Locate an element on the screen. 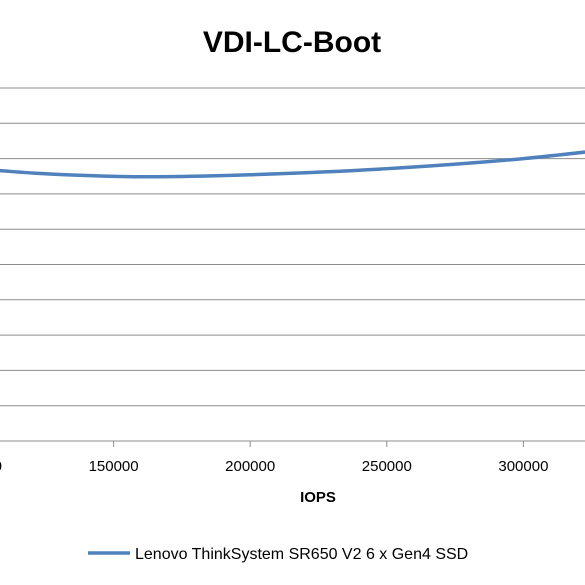  x-tick-label: 250000 is located at coordinates (387, 466).